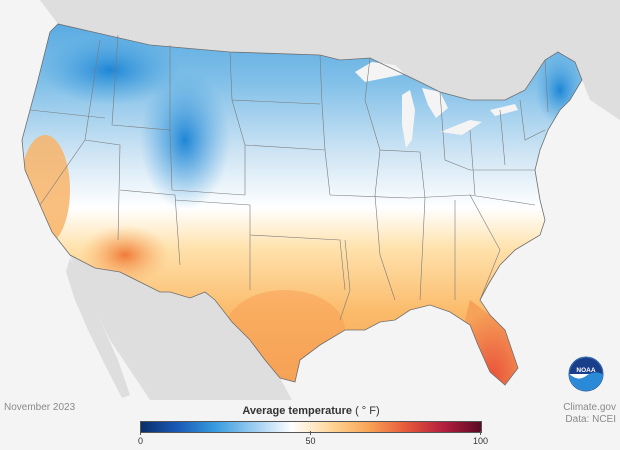 This screenshot has width=620, height=450. I want to click on legend-color-bar, so click(311, 427).